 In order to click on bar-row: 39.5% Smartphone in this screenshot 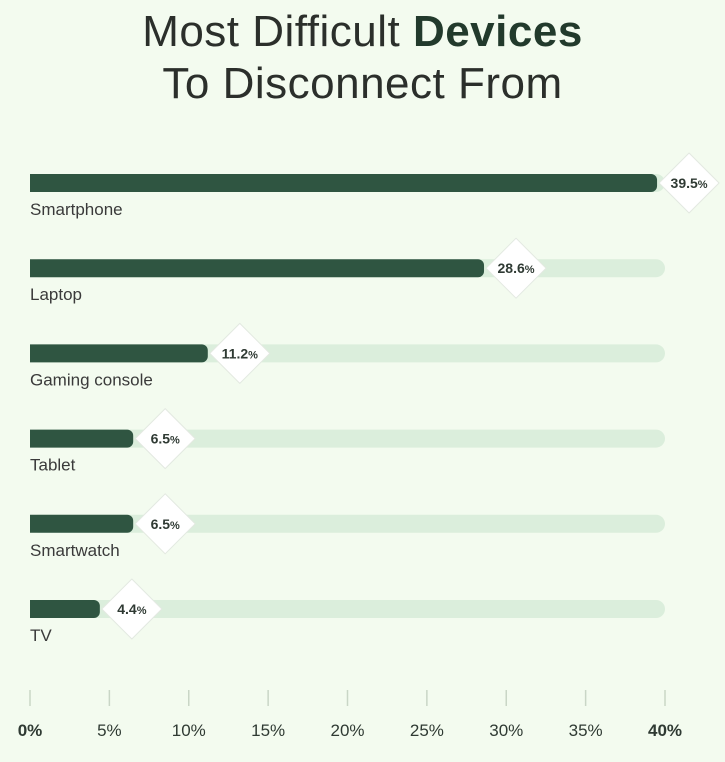, I will do `click(375, 185)`.